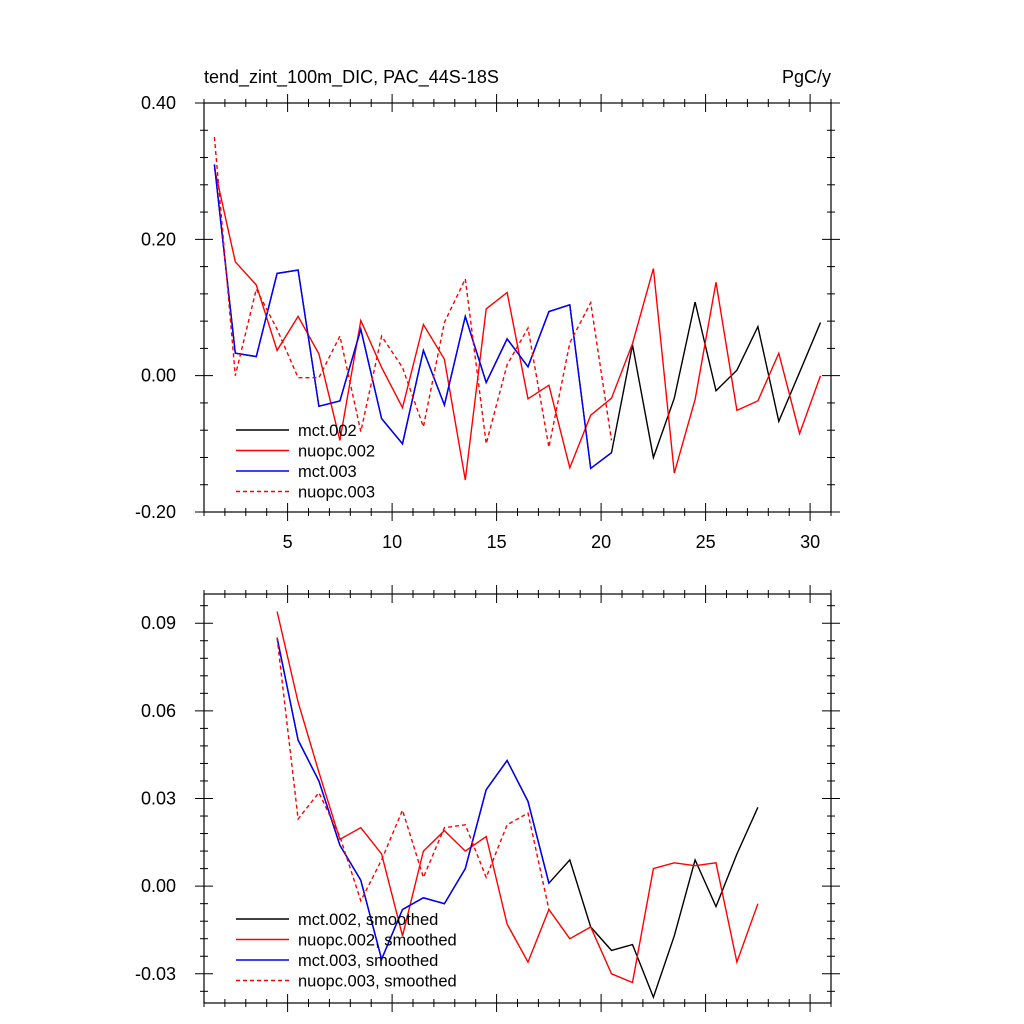 This screenshot has width=1024, height=1024. Describe the element at coordinates (368, 961) in the screenshot. I see `legend-label: mct.003, smoothed` at that location.